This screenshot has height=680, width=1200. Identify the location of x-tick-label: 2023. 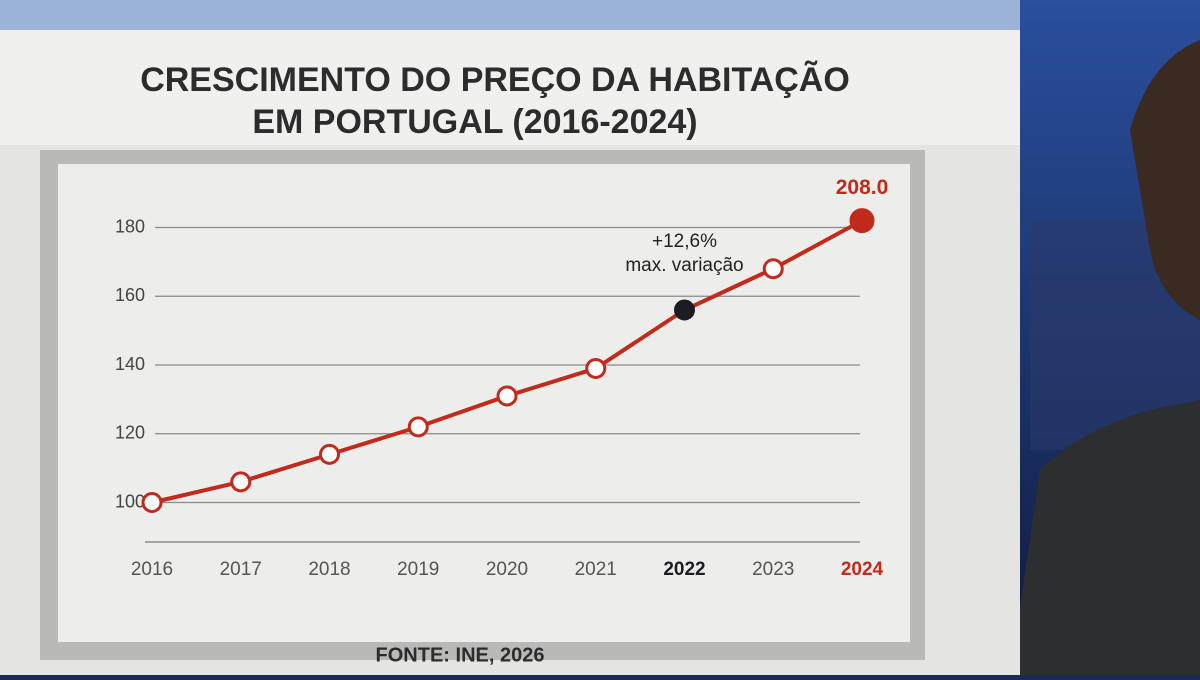
(773, 569).